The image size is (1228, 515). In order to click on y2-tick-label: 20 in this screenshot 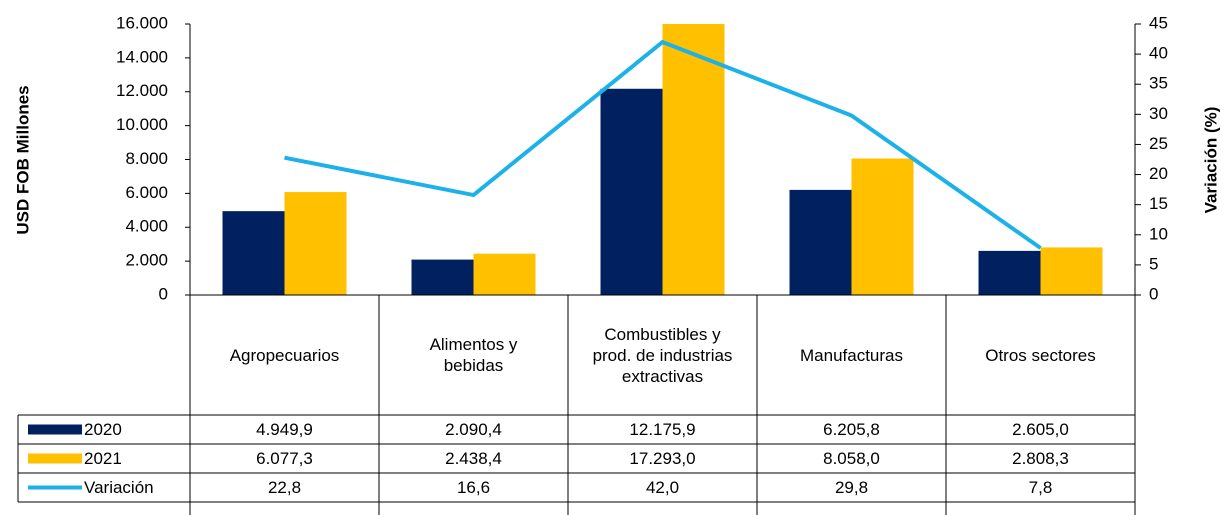, I will do `click(1158, 173)`.